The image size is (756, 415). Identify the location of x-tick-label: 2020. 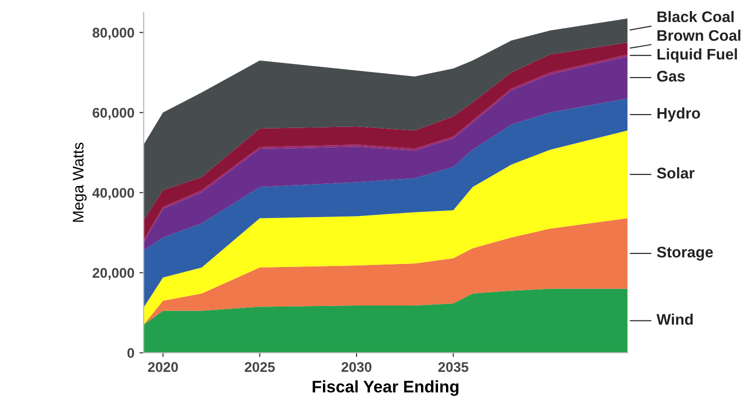
(163, 367).